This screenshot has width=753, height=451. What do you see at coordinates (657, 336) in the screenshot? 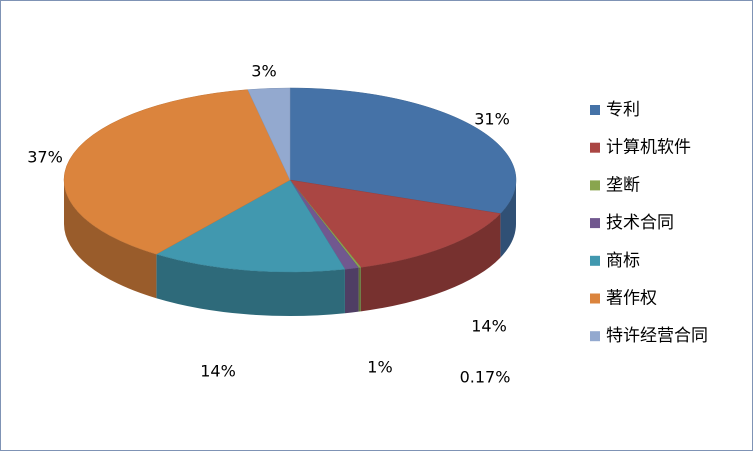
I see `legend-label: 特许经营合同` at bounding box center [657, 336].